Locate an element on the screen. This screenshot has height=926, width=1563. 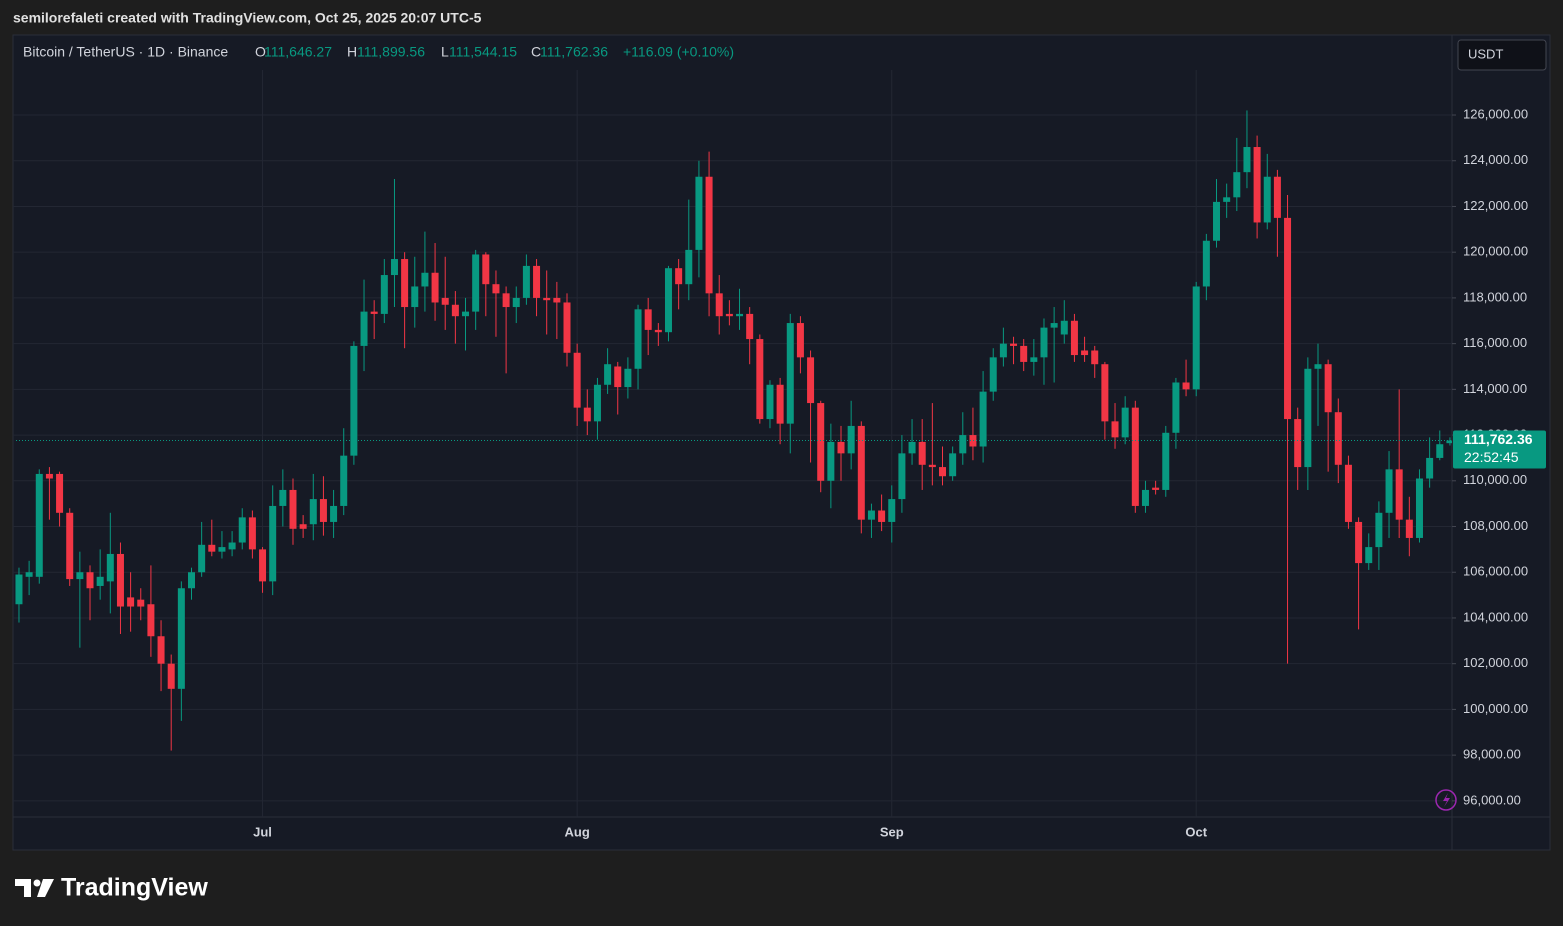
y-tick-label: 126,000.00 is located at coordinates (1495, 113).